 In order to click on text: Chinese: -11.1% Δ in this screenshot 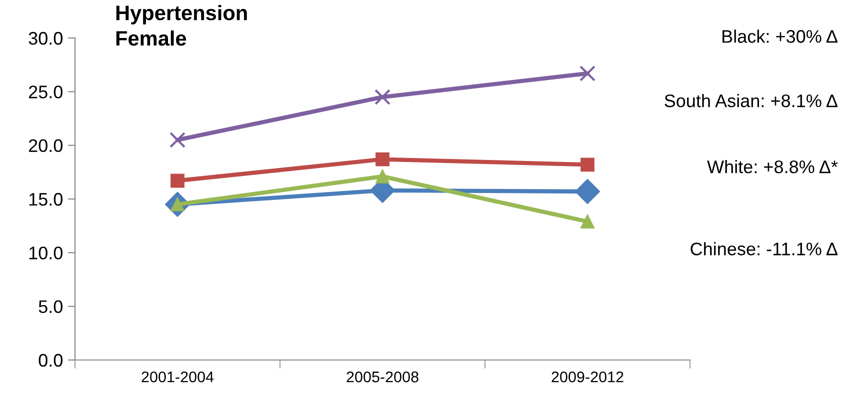, I will do `click(764, 249)`.